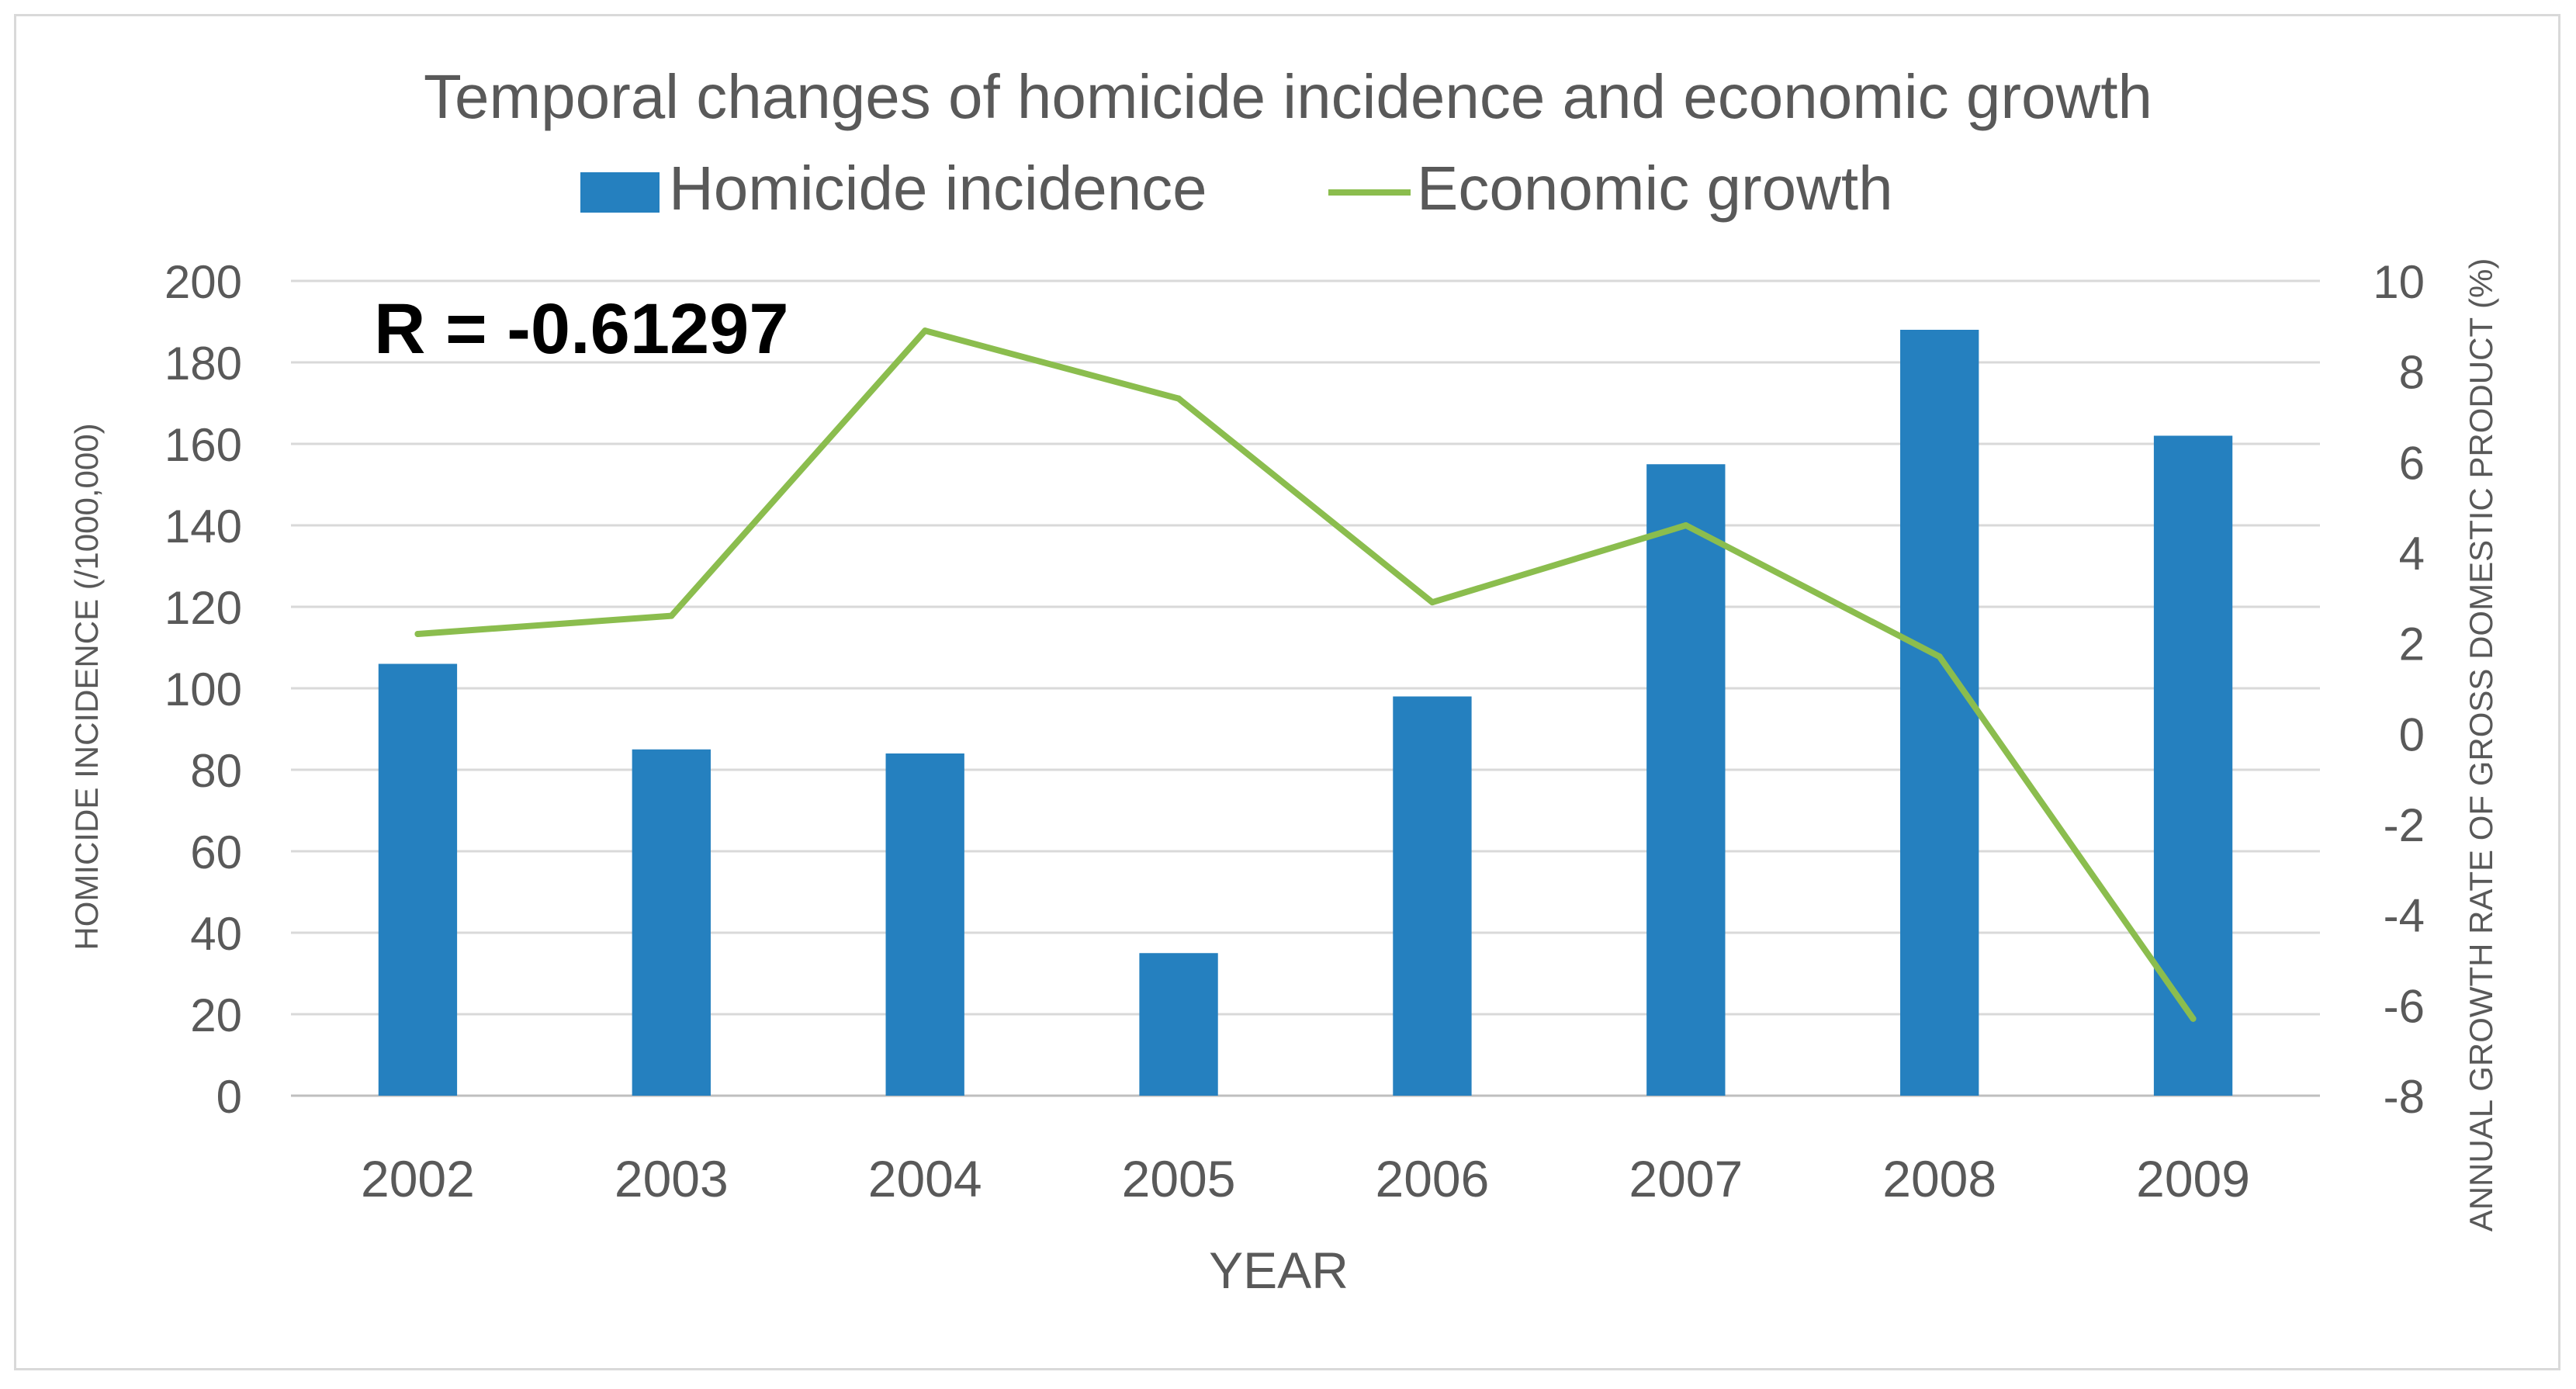 The height and width of the screenshot is (1389, 2576). What do you see at coordinates (1279, 1270) in the screenshot?
I see `x-axis-label: YEAR` at bounding box center [1279, 1270].